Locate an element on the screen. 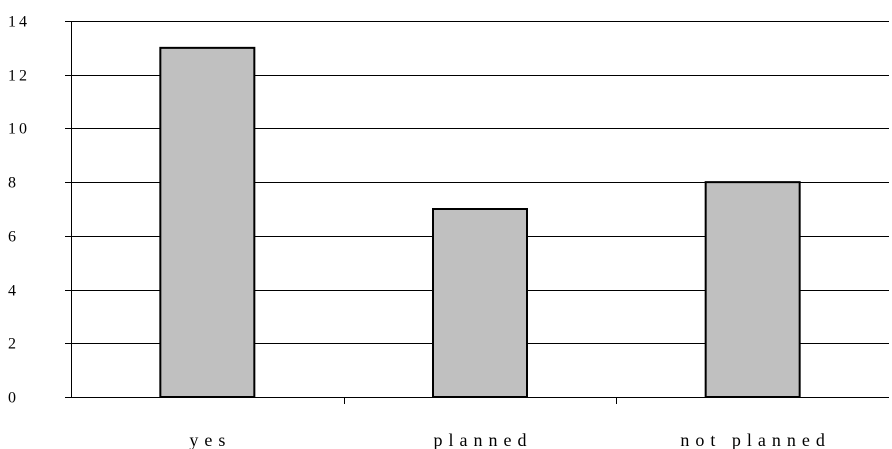 The image size is (892, 449). x-tick-label: planned is located at coordinates (483, 439).